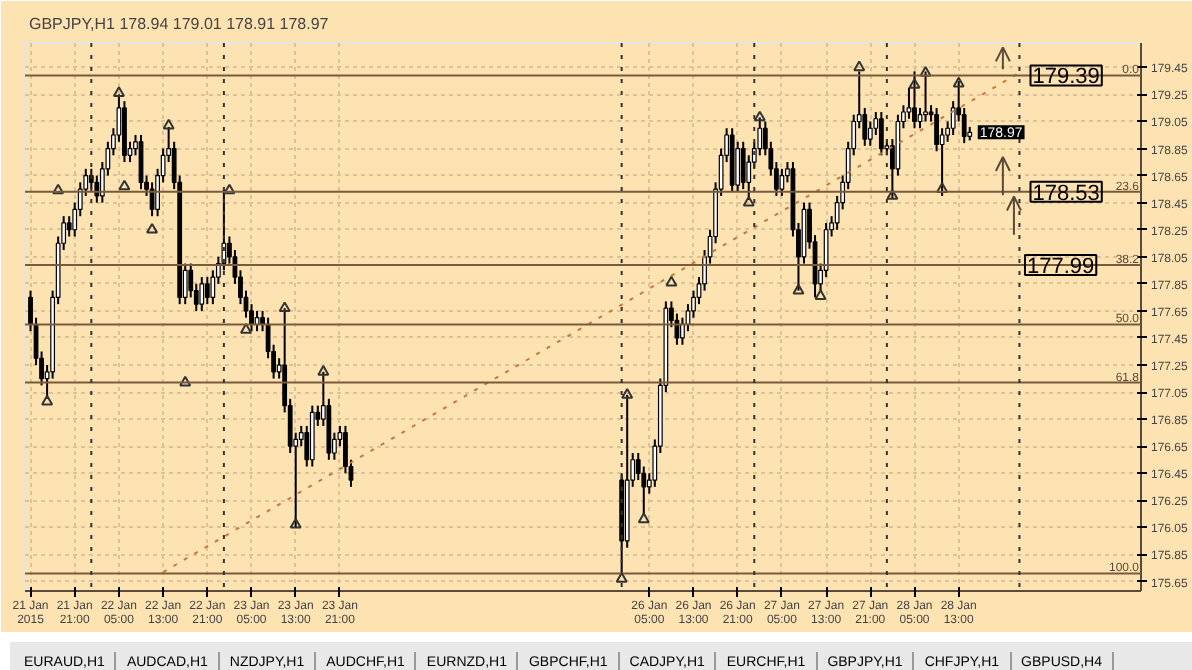 Image resolution: width=1192 pixels, height=670 pixels. I want to click on annotation: 177.99, so click(1060, 266).